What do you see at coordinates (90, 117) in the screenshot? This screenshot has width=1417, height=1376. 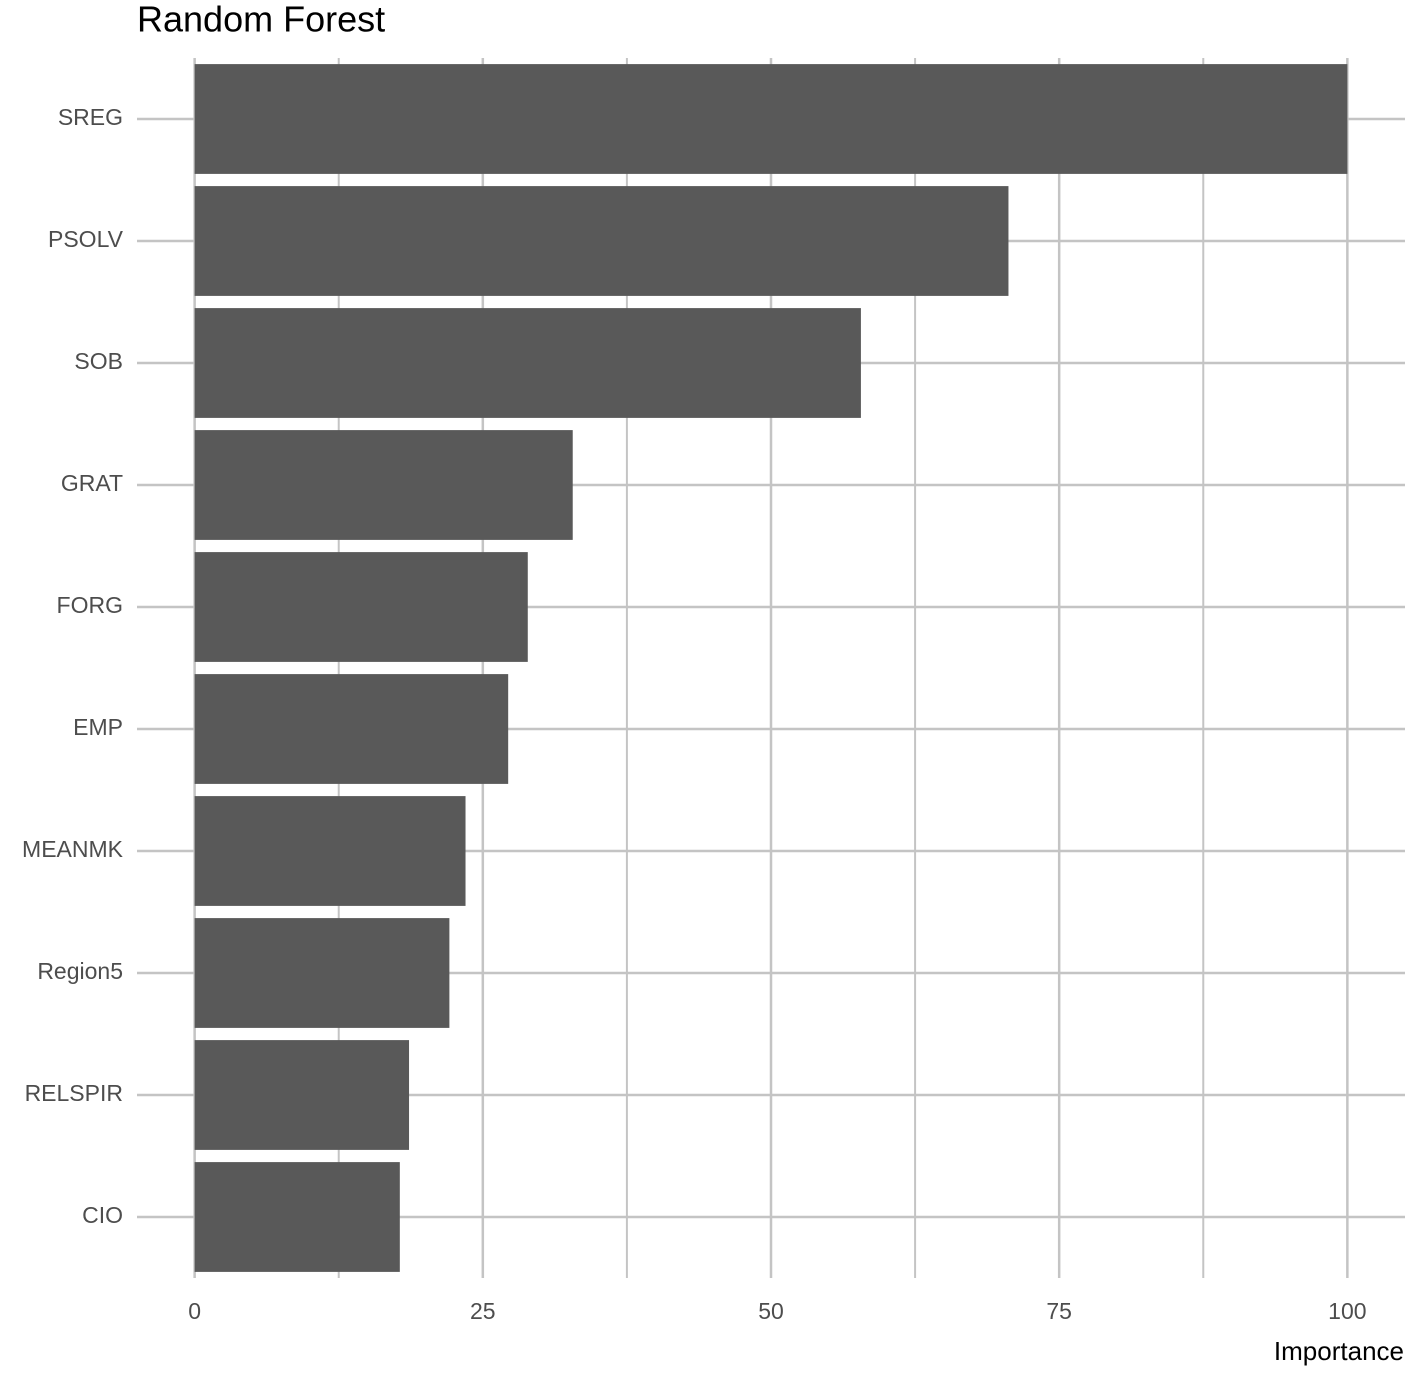 I see `y-tick-label: SREG` at bounding box center [90, 117].